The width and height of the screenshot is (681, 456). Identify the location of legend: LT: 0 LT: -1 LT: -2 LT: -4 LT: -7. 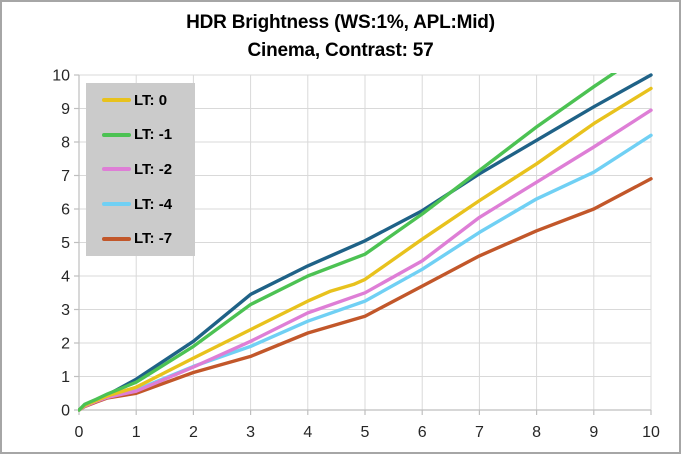
(140, 169).